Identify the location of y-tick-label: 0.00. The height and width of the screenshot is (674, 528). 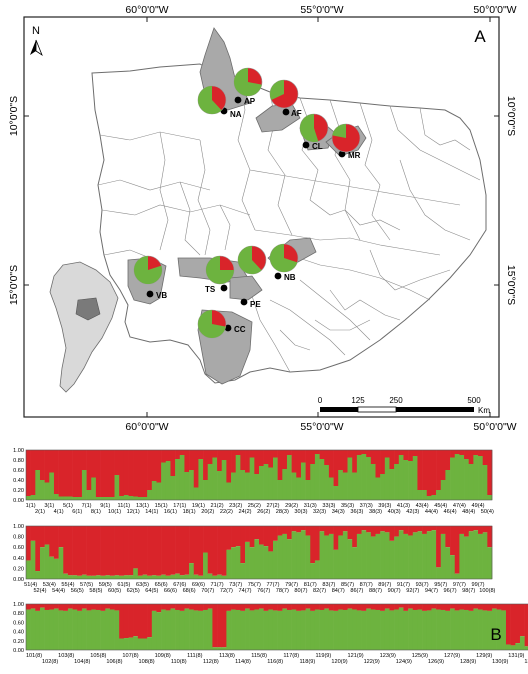
(18, 501).